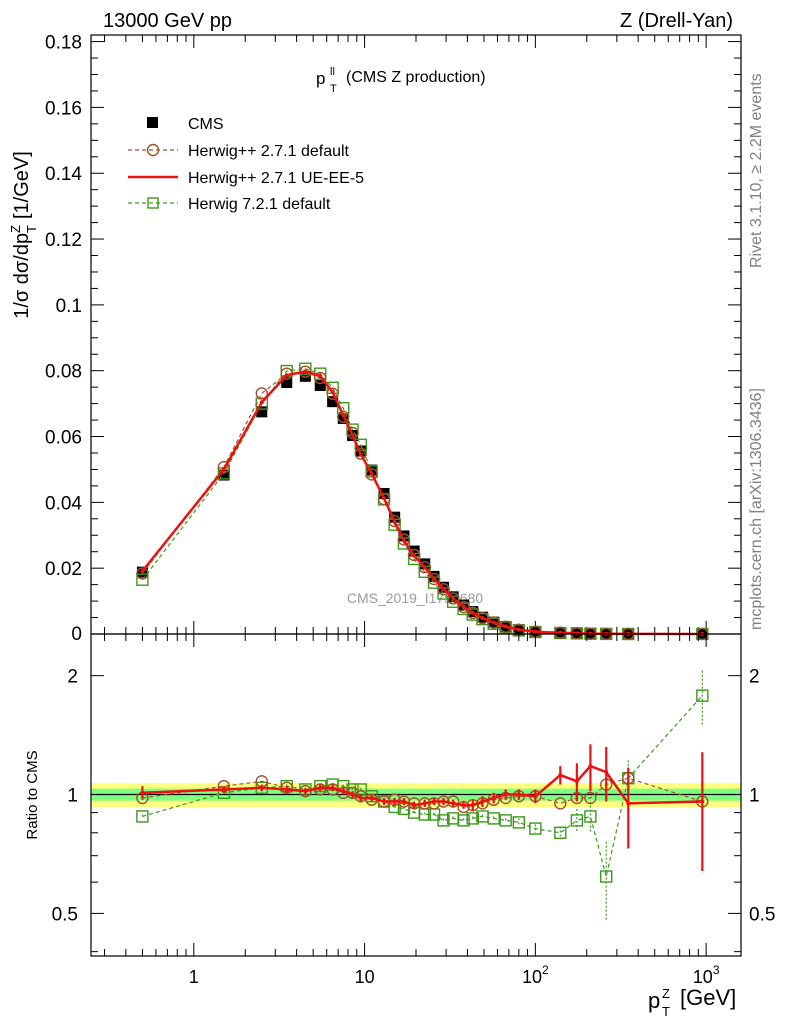  I want to click on main-y-axis-label: 1/σ dσ/dpZT [1/GeV], so click(23, 235).